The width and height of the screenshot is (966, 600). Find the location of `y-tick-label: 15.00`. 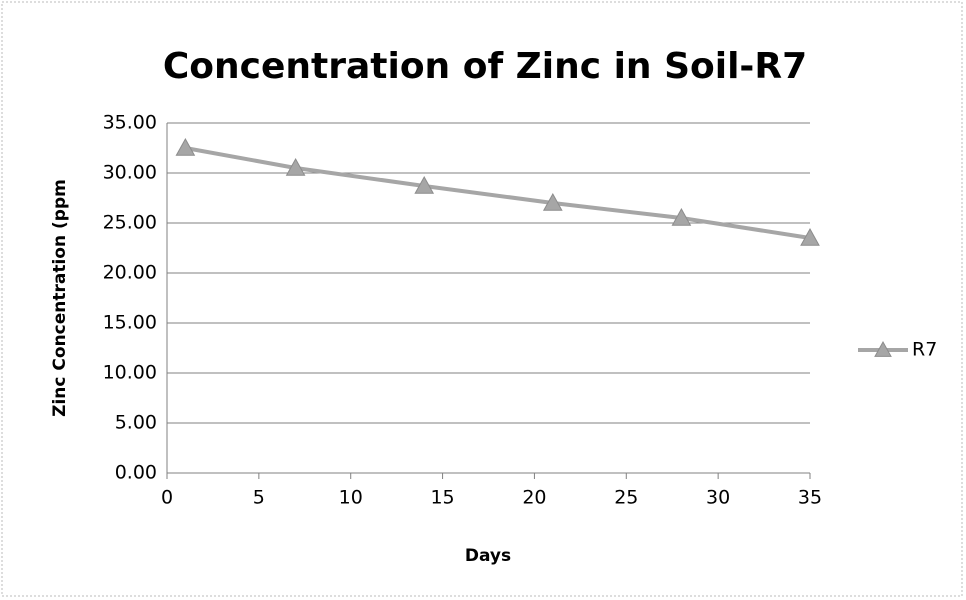

y-tick-label: 15.00 is located at coordinates (130, 323).